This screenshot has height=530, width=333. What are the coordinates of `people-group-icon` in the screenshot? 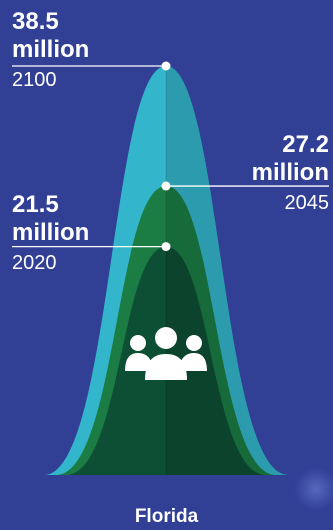 It's located at (166, 353).